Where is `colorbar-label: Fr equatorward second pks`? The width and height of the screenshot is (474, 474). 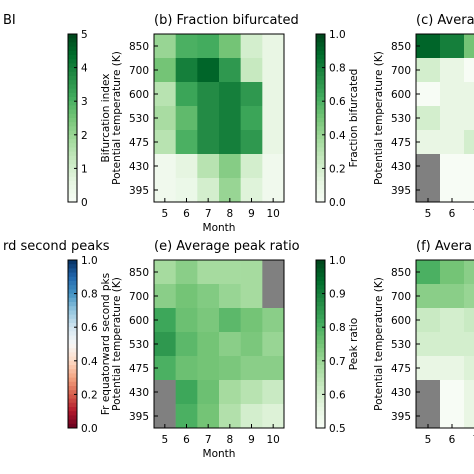 colorbar-label: Fr equatorward second pks is located at coordinates (106, 344).